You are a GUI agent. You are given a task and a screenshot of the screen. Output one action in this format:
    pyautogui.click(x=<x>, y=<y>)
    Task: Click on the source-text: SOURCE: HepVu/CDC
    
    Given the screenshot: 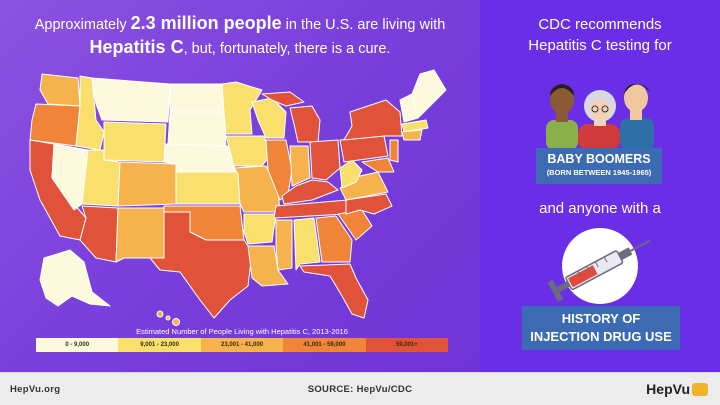 What is the action you would take?
    pyautogui.click(x=360, y=389)
    